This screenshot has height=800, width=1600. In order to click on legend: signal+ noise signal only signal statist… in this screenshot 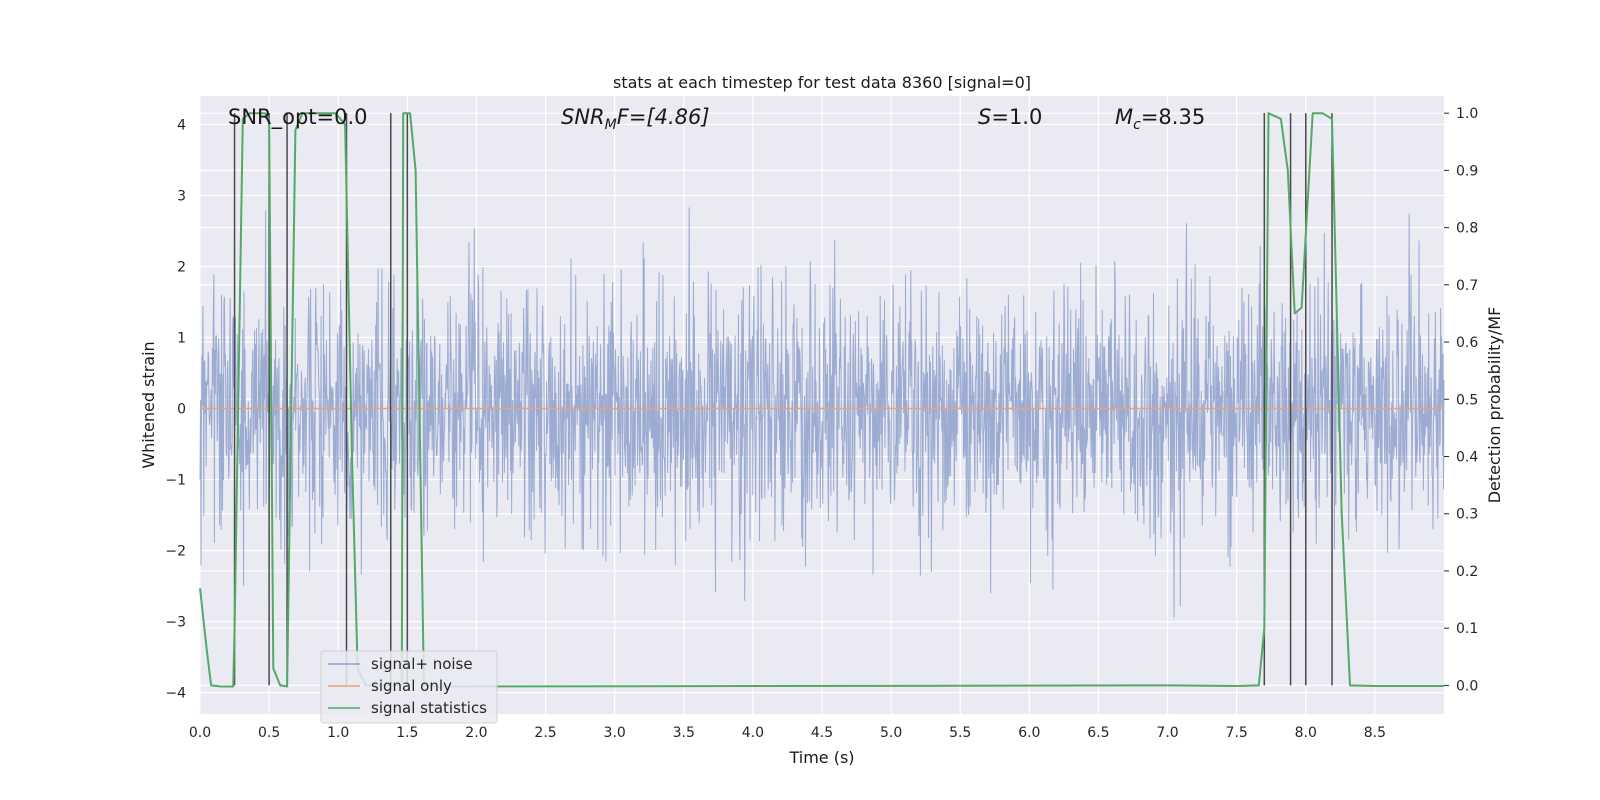, I will do `click(409, 687)`.